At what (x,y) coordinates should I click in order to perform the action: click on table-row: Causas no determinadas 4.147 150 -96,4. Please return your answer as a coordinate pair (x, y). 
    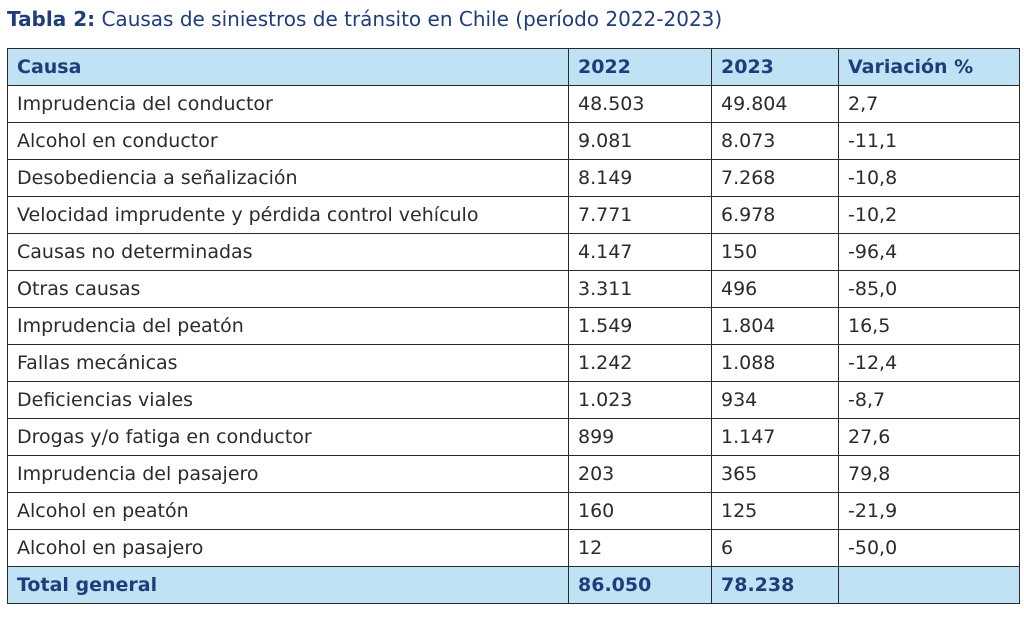
    Looking at the image, I should click on (513, 252).